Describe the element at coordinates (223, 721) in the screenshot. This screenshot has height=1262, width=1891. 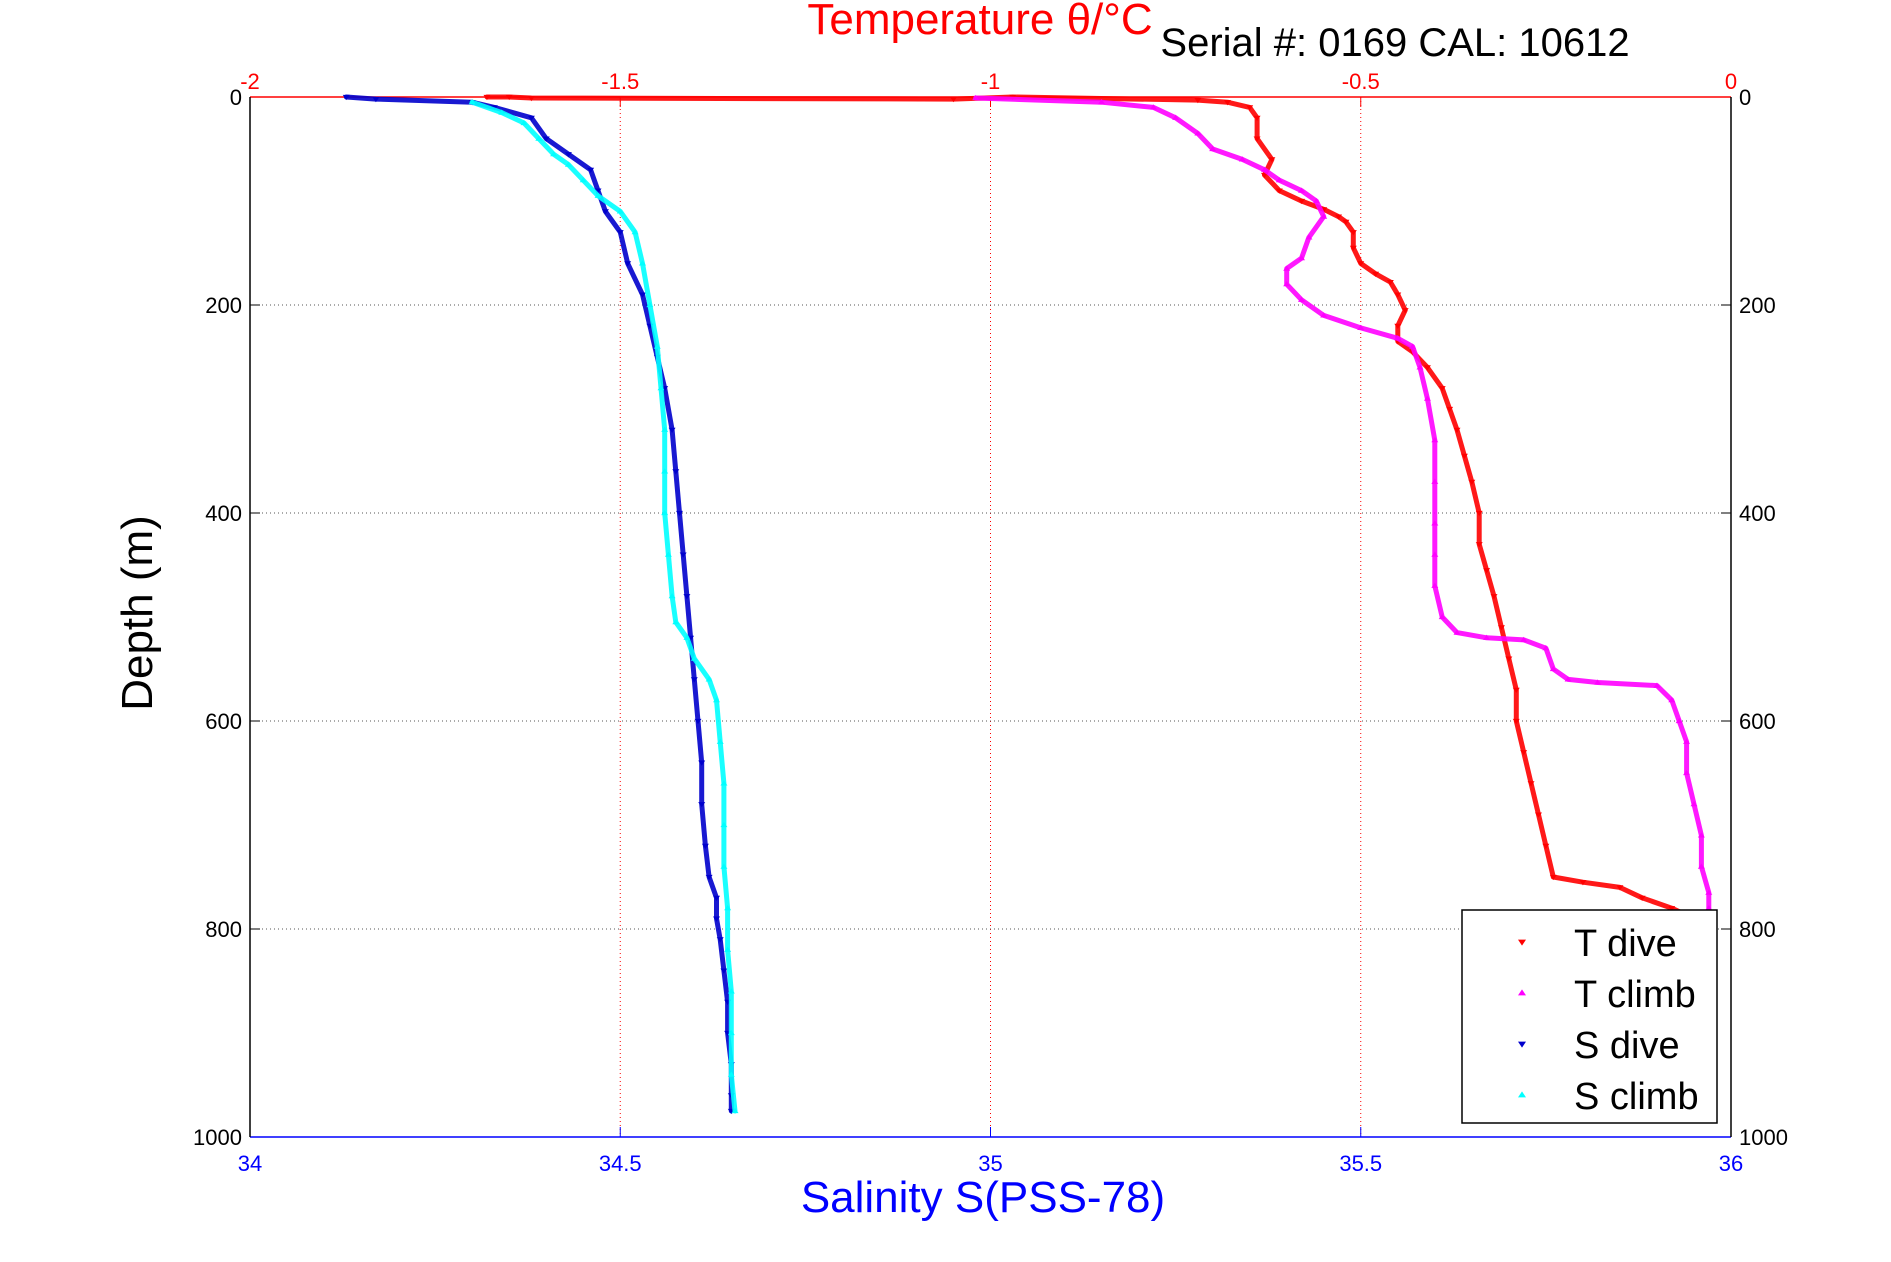
I see `left-tick-label: 600` at that location.